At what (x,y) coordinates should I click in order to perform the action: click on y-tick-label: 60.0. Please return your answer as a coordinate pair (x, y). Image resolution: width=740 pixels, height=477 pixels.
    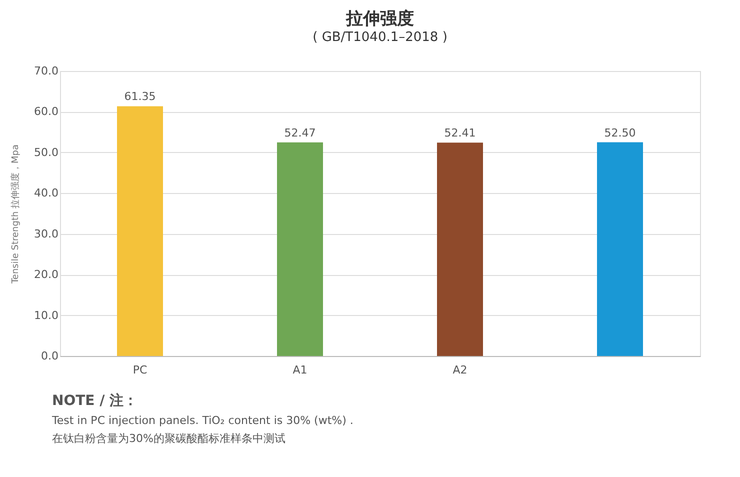
    Looking at the image, I should click on (46, 111).